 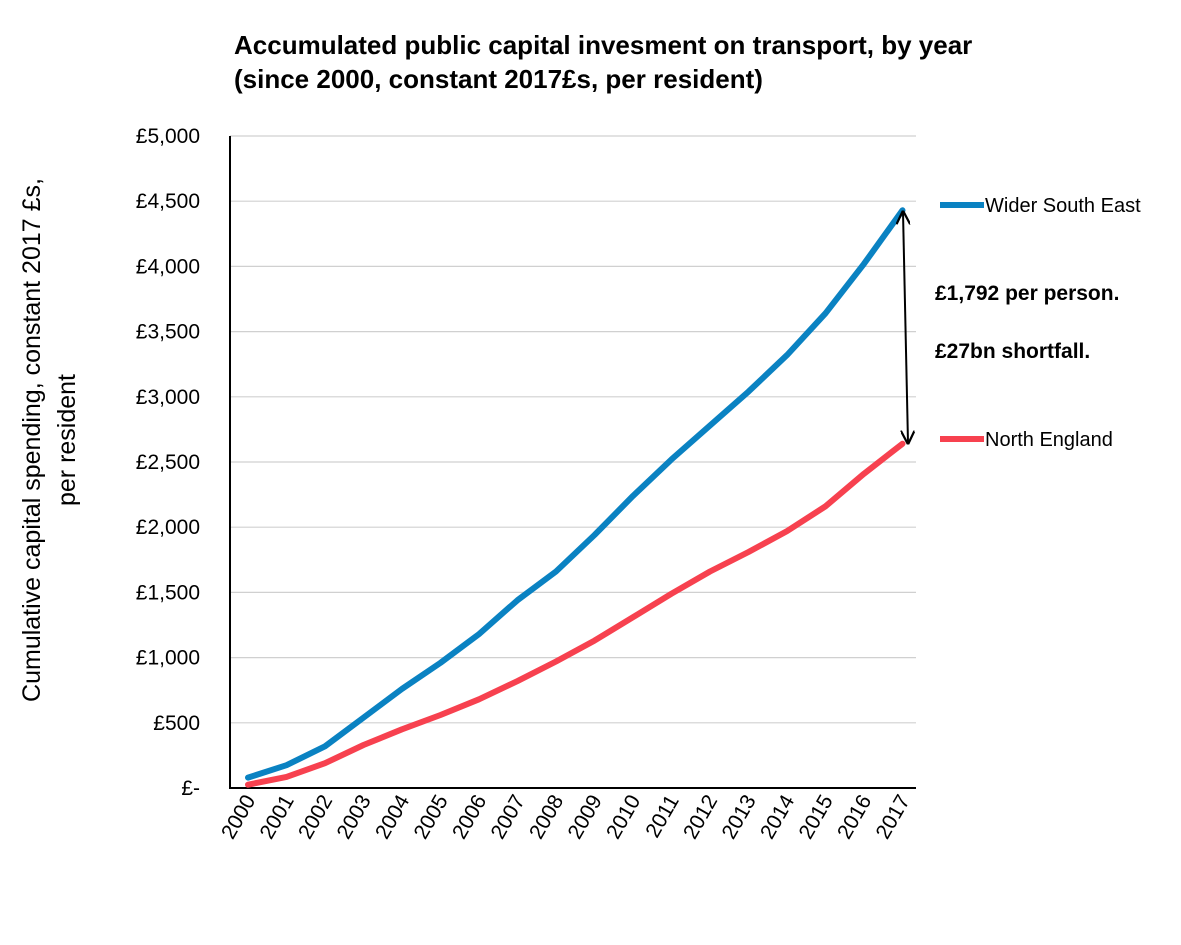 What do you see at coordinates (816, 817) in the screenshot?
I see `x-tick-label: 2015` at bounding box center [816, 817].